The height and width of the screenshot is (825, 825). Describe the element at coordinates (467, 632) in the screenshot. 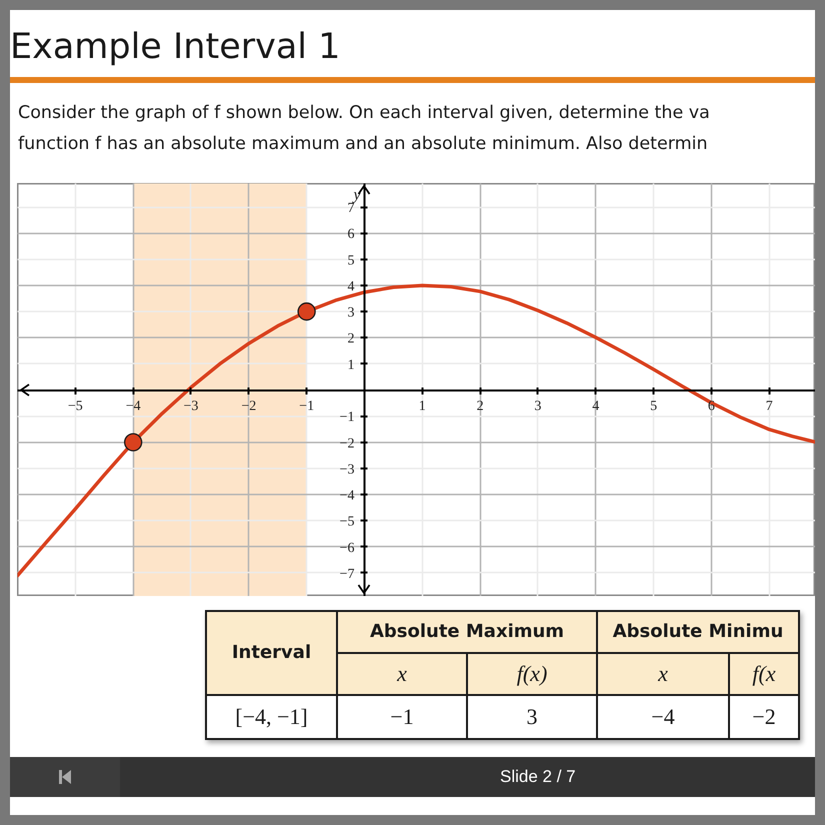

I see `text: Absolute Maximum` at that location.